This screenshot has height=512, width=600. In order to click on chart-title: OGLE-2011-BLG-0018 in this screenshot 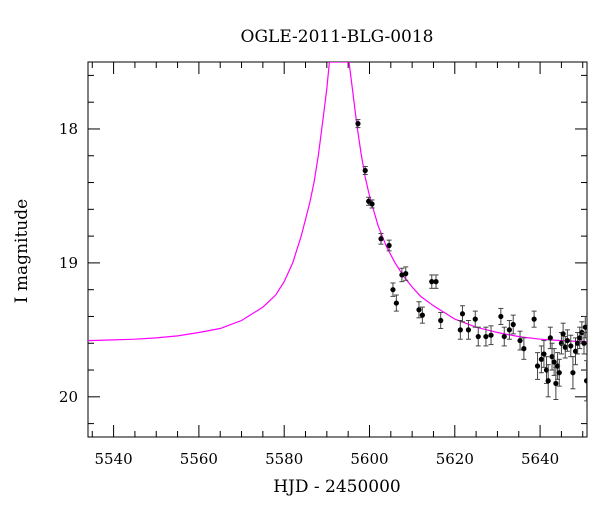, I will do `click(337, 37)`.